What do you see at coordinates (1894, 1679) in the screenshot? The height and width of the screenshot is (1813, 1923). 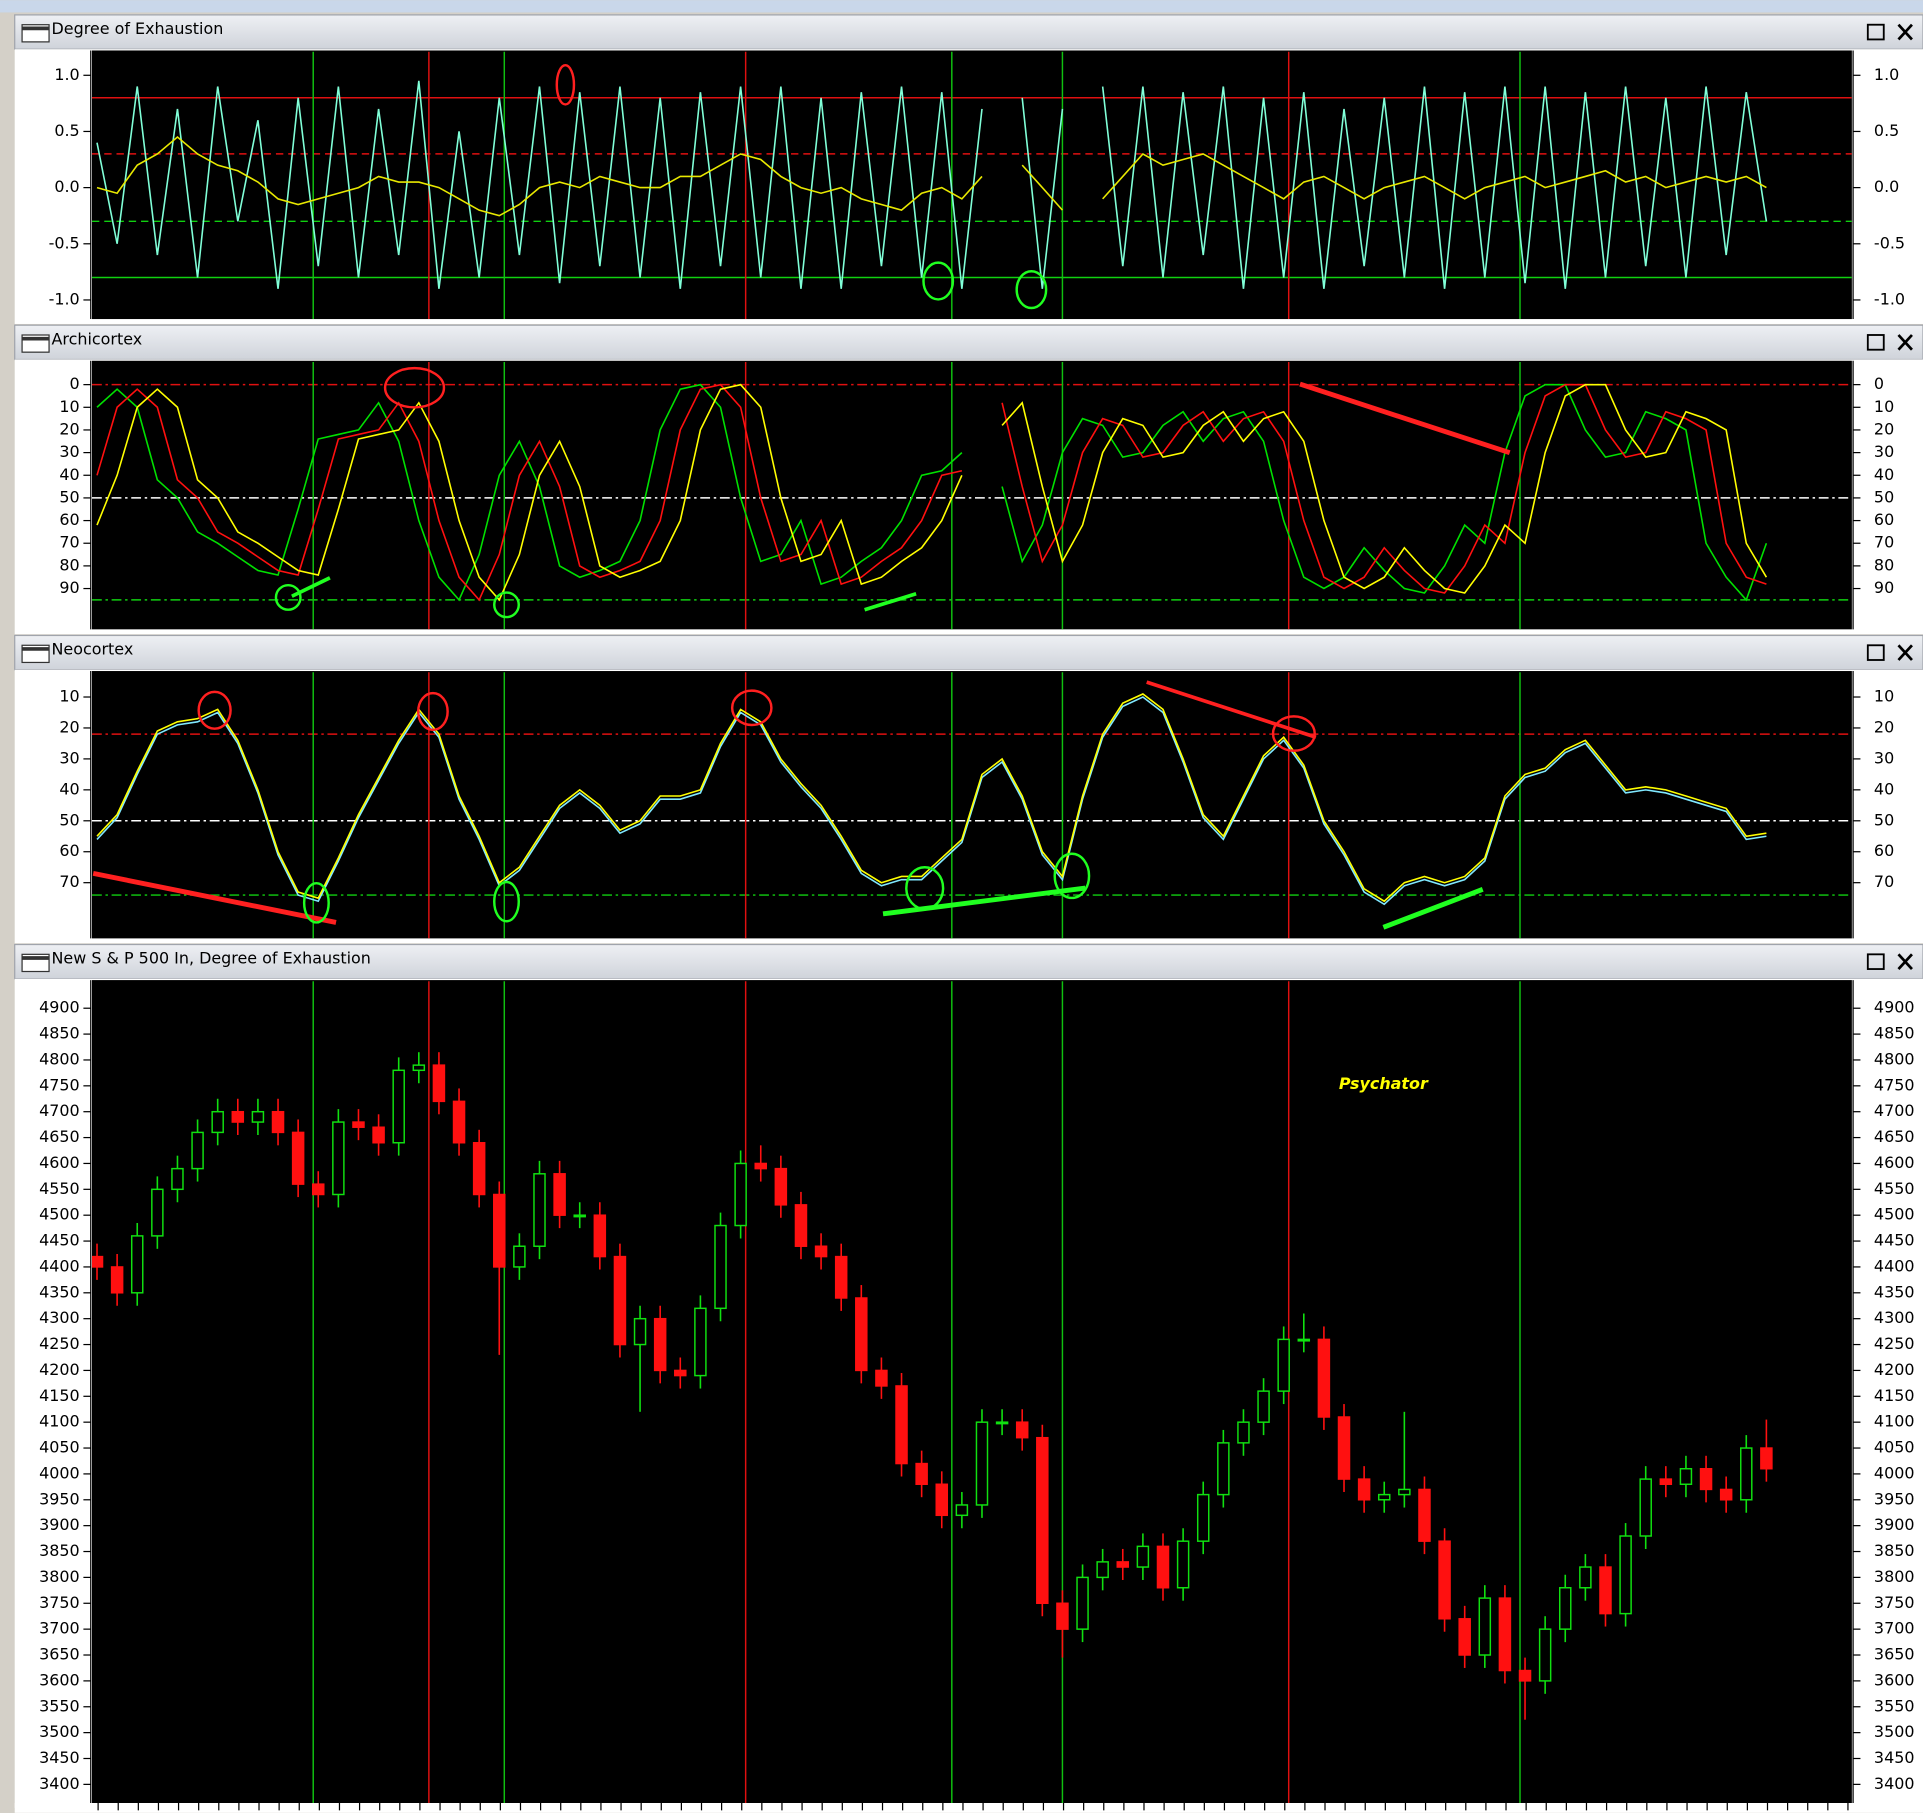 I see `y-tick-label: 3600` at bounding box center [1894, 1679].